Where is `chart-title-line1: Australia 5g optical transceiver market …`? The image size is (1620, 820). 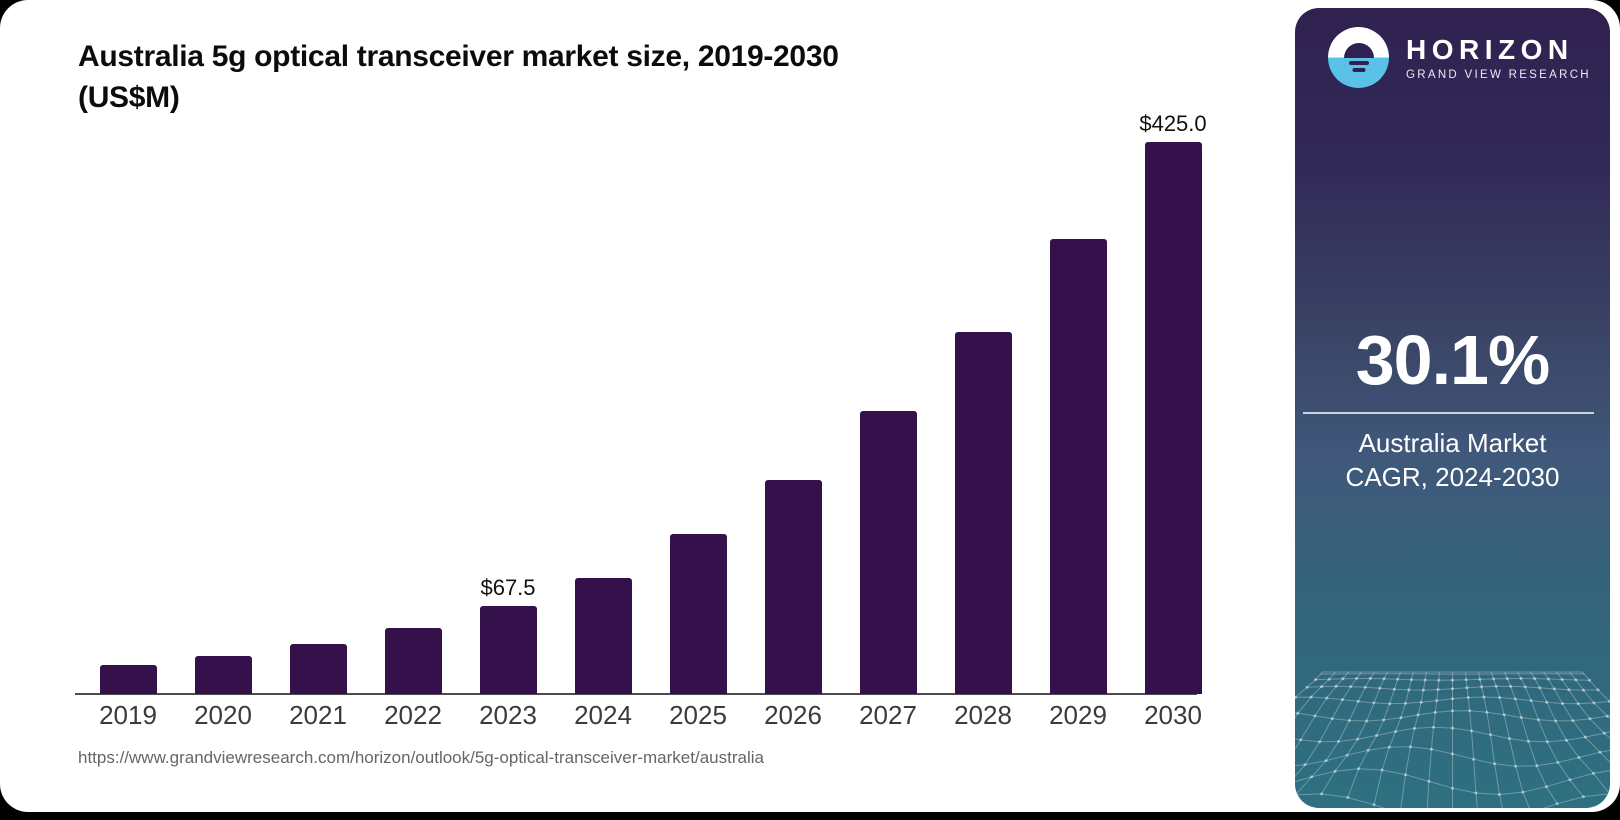
chart-title-line1: Australia 5g optical transceiver market … is located at coordinates (458, 56).